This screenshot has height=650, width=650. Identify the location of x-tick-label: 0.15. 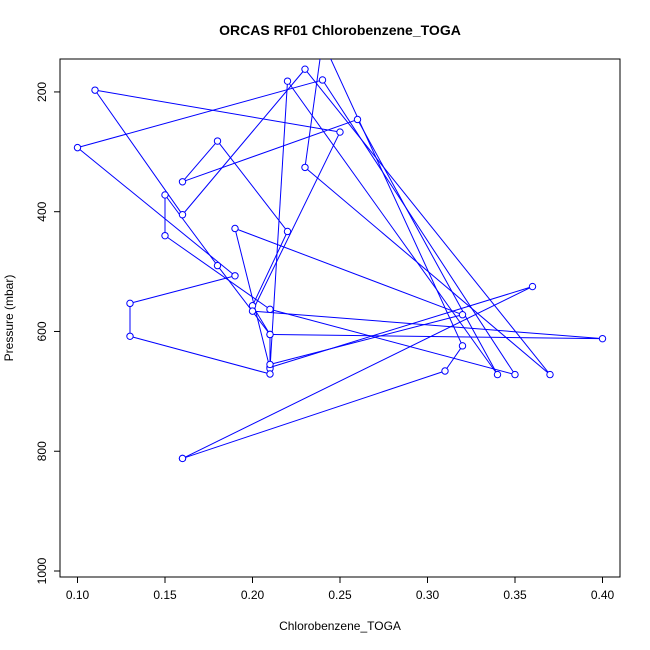
(165, 595).